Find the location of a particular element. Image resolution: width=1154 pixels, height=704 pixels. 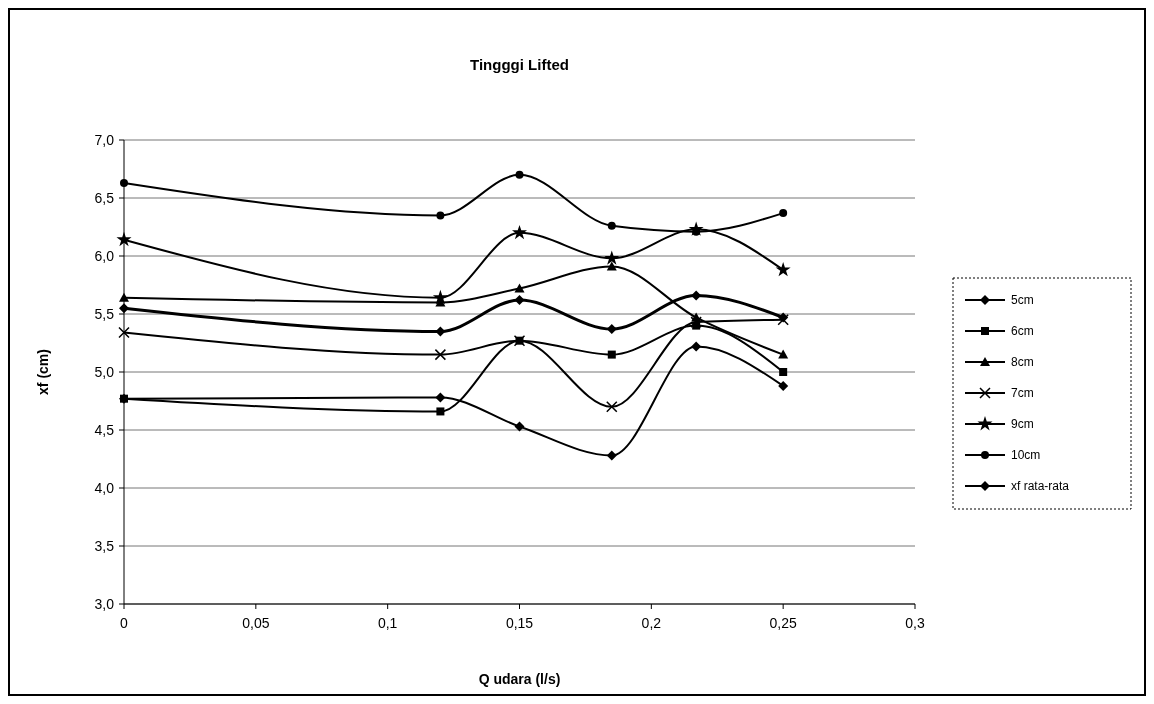

x-tick-label: 0,05 is located at coordinates (256, 623).